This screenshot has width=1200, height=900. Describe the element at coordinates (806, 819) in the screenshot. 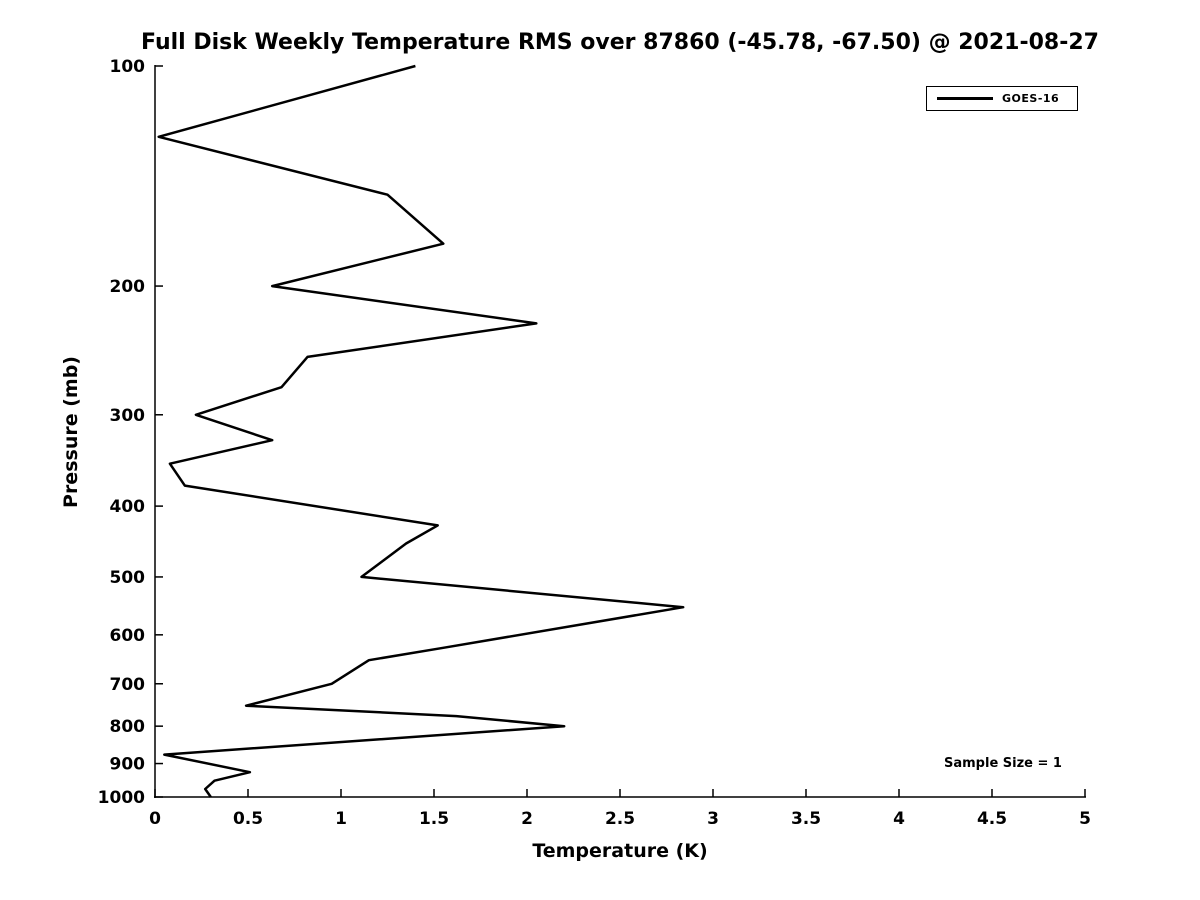

I see `x-tick-label: 3.5` at that location.